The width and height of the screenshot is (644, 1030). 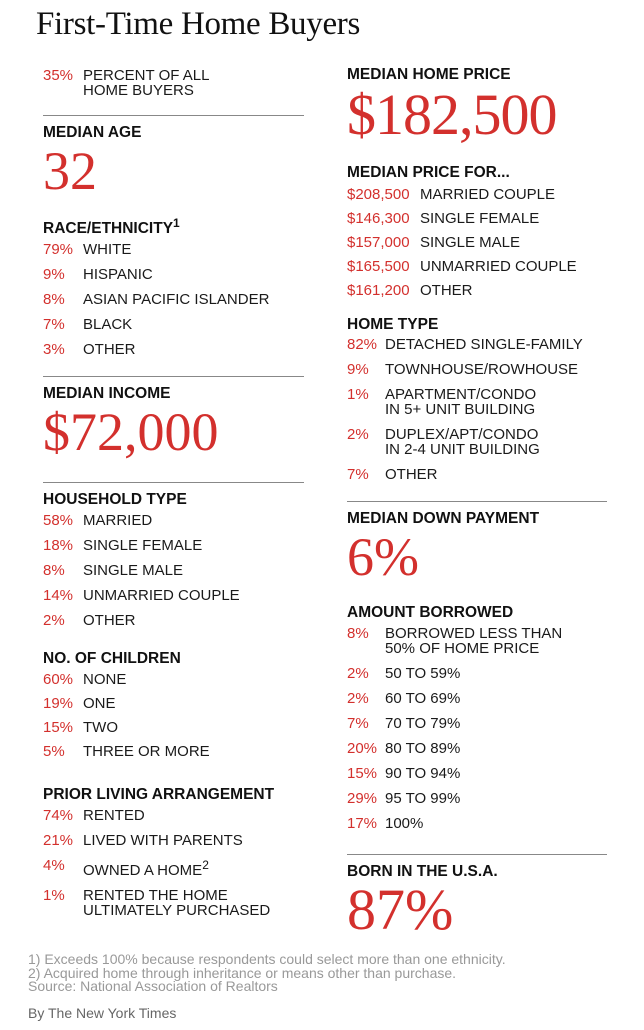 I want to click on list-item-label: APARTMENT/CONDO IN 5+ UNIT BUILDING, so click(x=460, y=402).